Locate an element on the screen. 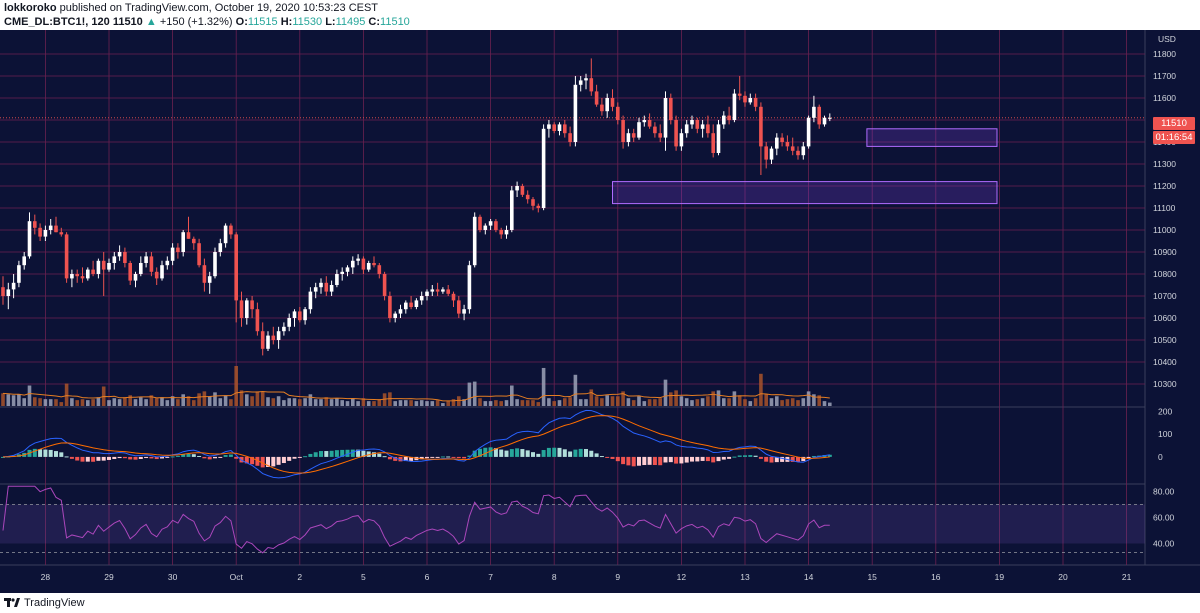 This screenshot has width=1200, height=613. low-label: L: is located at coordinates (330, 22).